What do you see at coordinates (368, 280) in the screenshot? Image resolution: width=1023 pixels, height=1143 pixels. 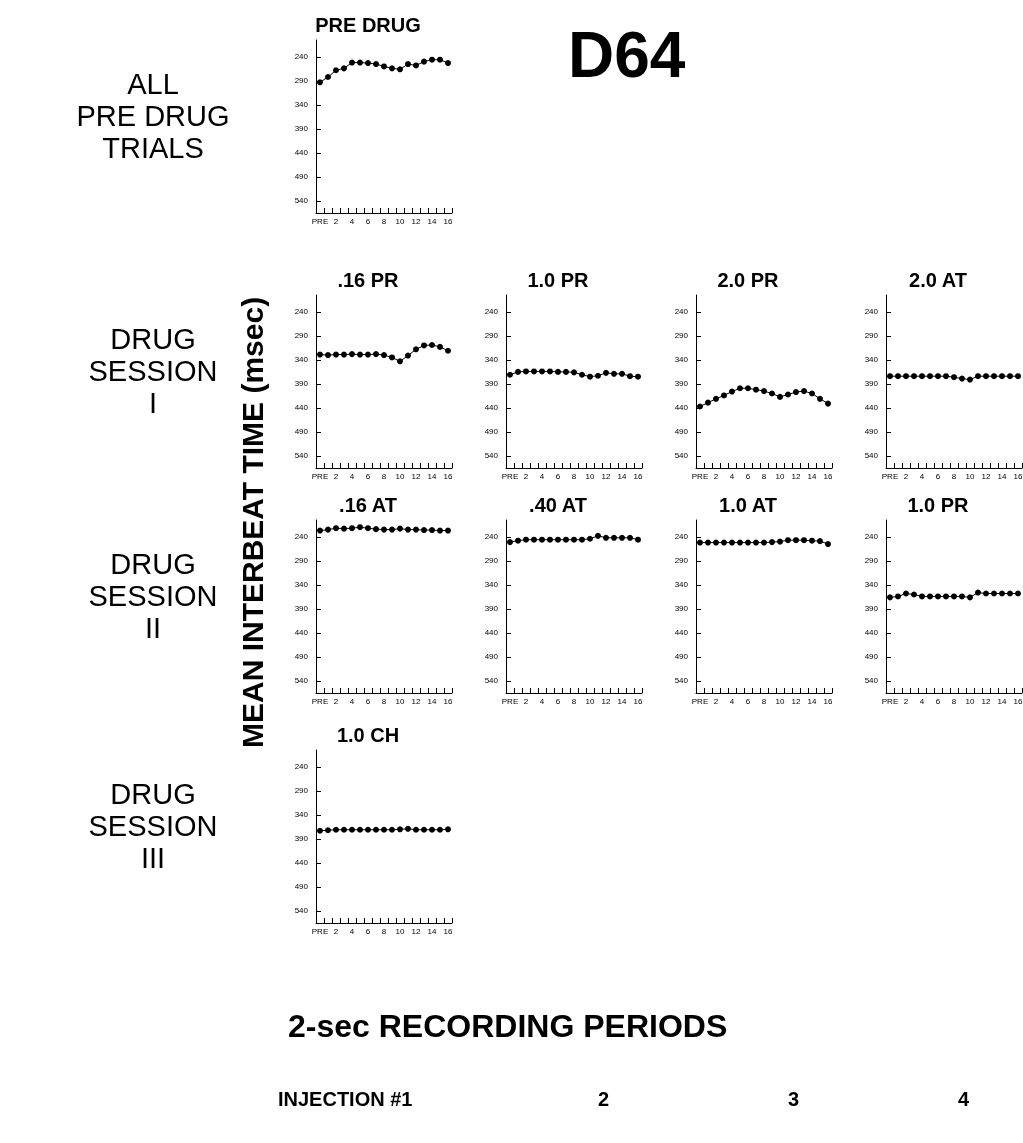 I see `chart-title: .16 PR` at bounding box center [368, 280].